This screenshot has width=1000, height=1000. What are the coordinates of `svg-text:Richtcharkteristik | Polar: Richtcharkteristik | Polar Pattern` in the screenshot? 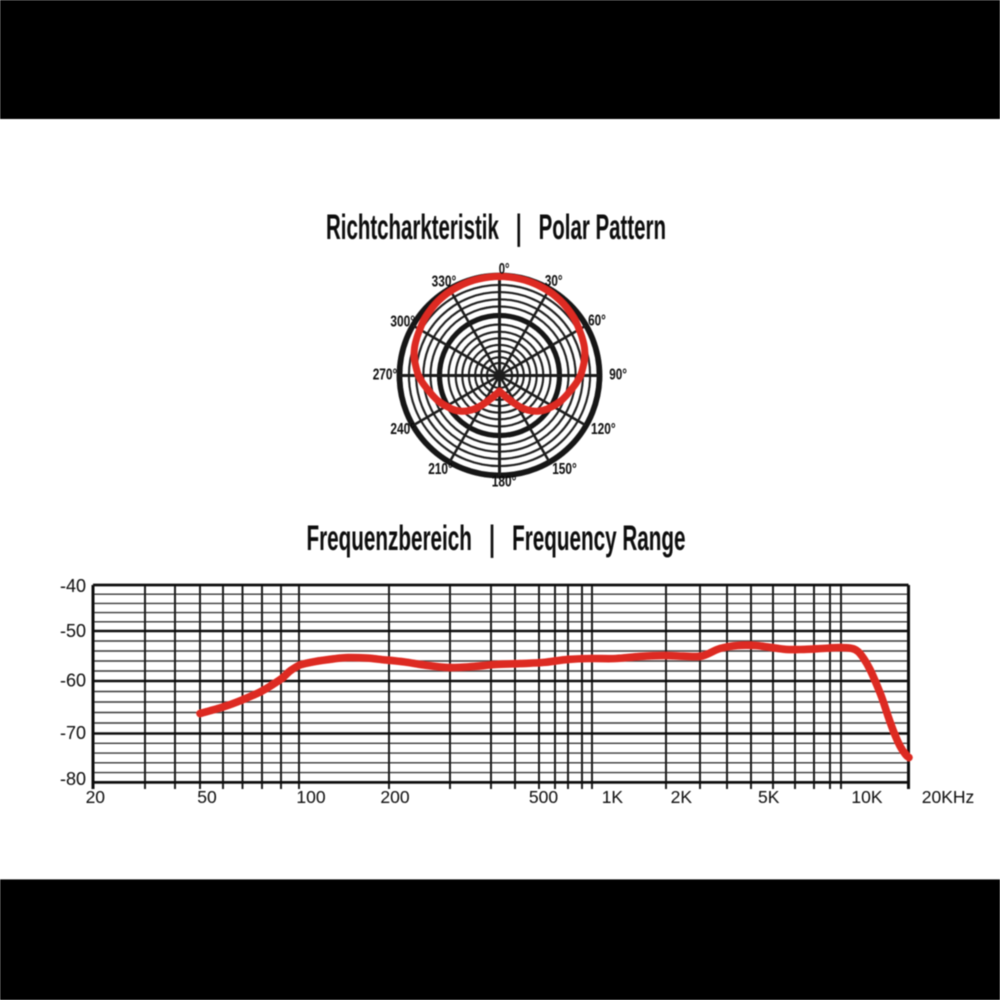 It's located at (496, 227).